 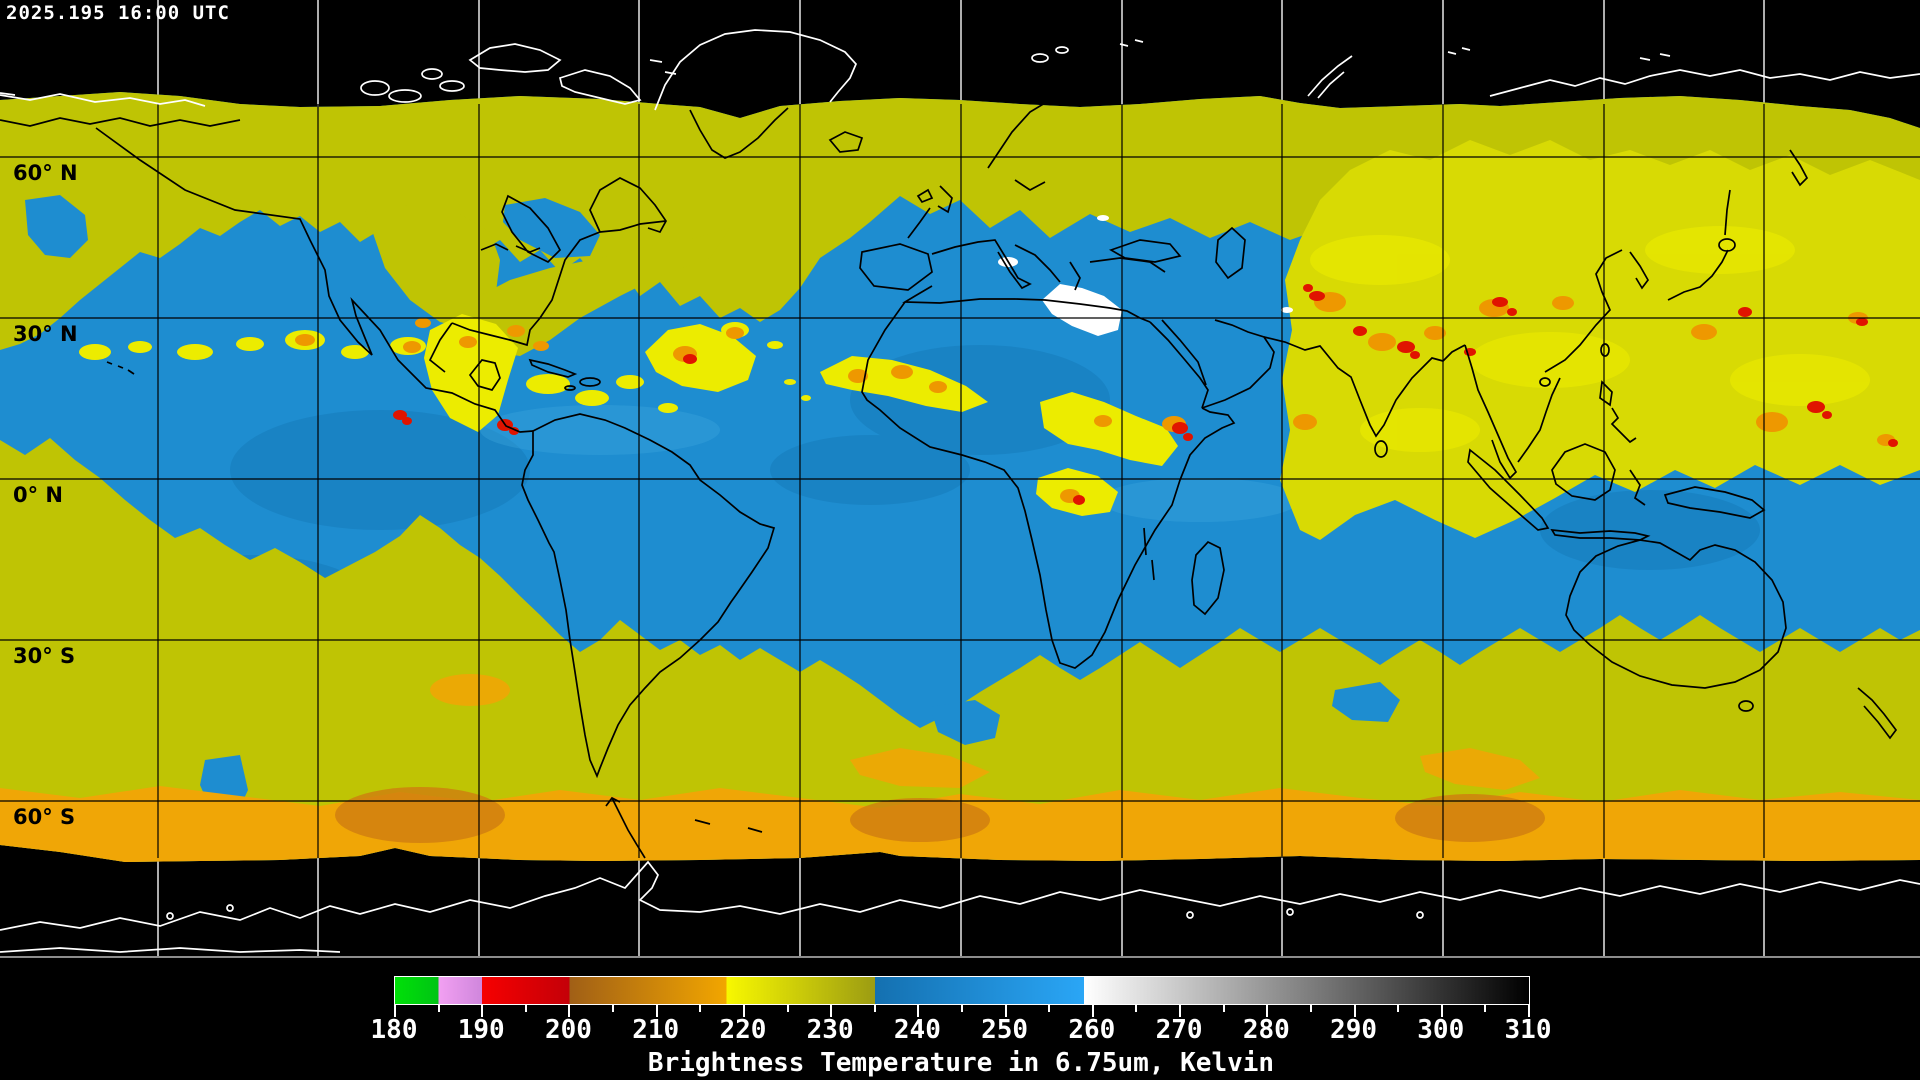 What do you see at coordinates (743, 1030) in the screenshot?
I see `colorbar-tick-label: 220` at bounding box center [743, 1030].